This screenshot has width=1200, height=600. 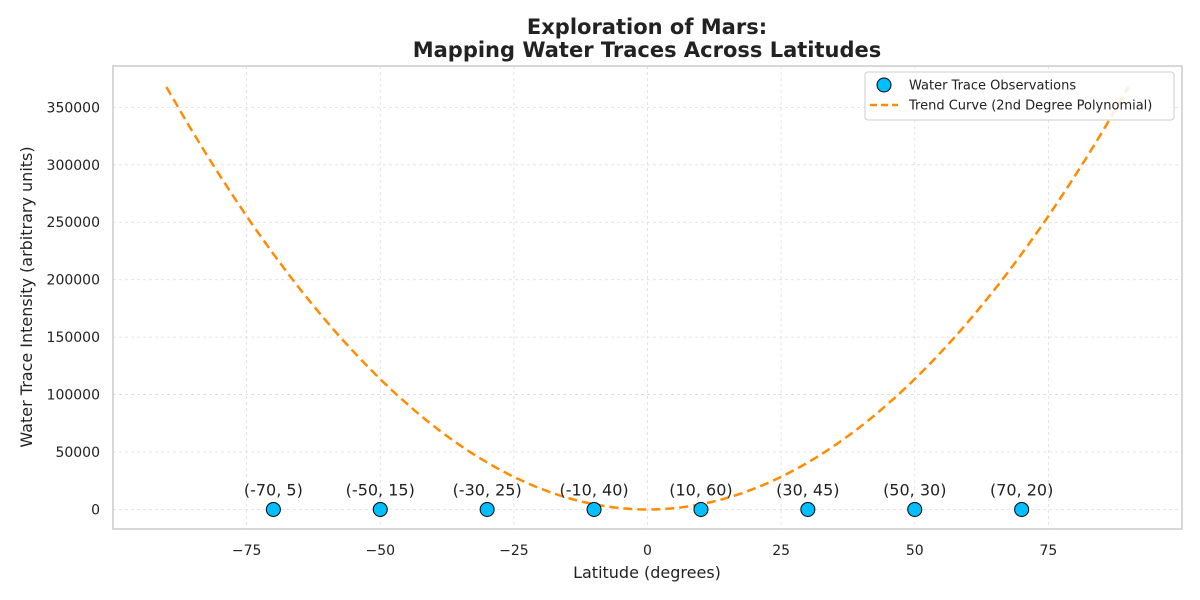 What do you see at coordinates (1048, 551) in the screenshot?
I see `x-tick-label: 75` at bounding box center [1048, 551].